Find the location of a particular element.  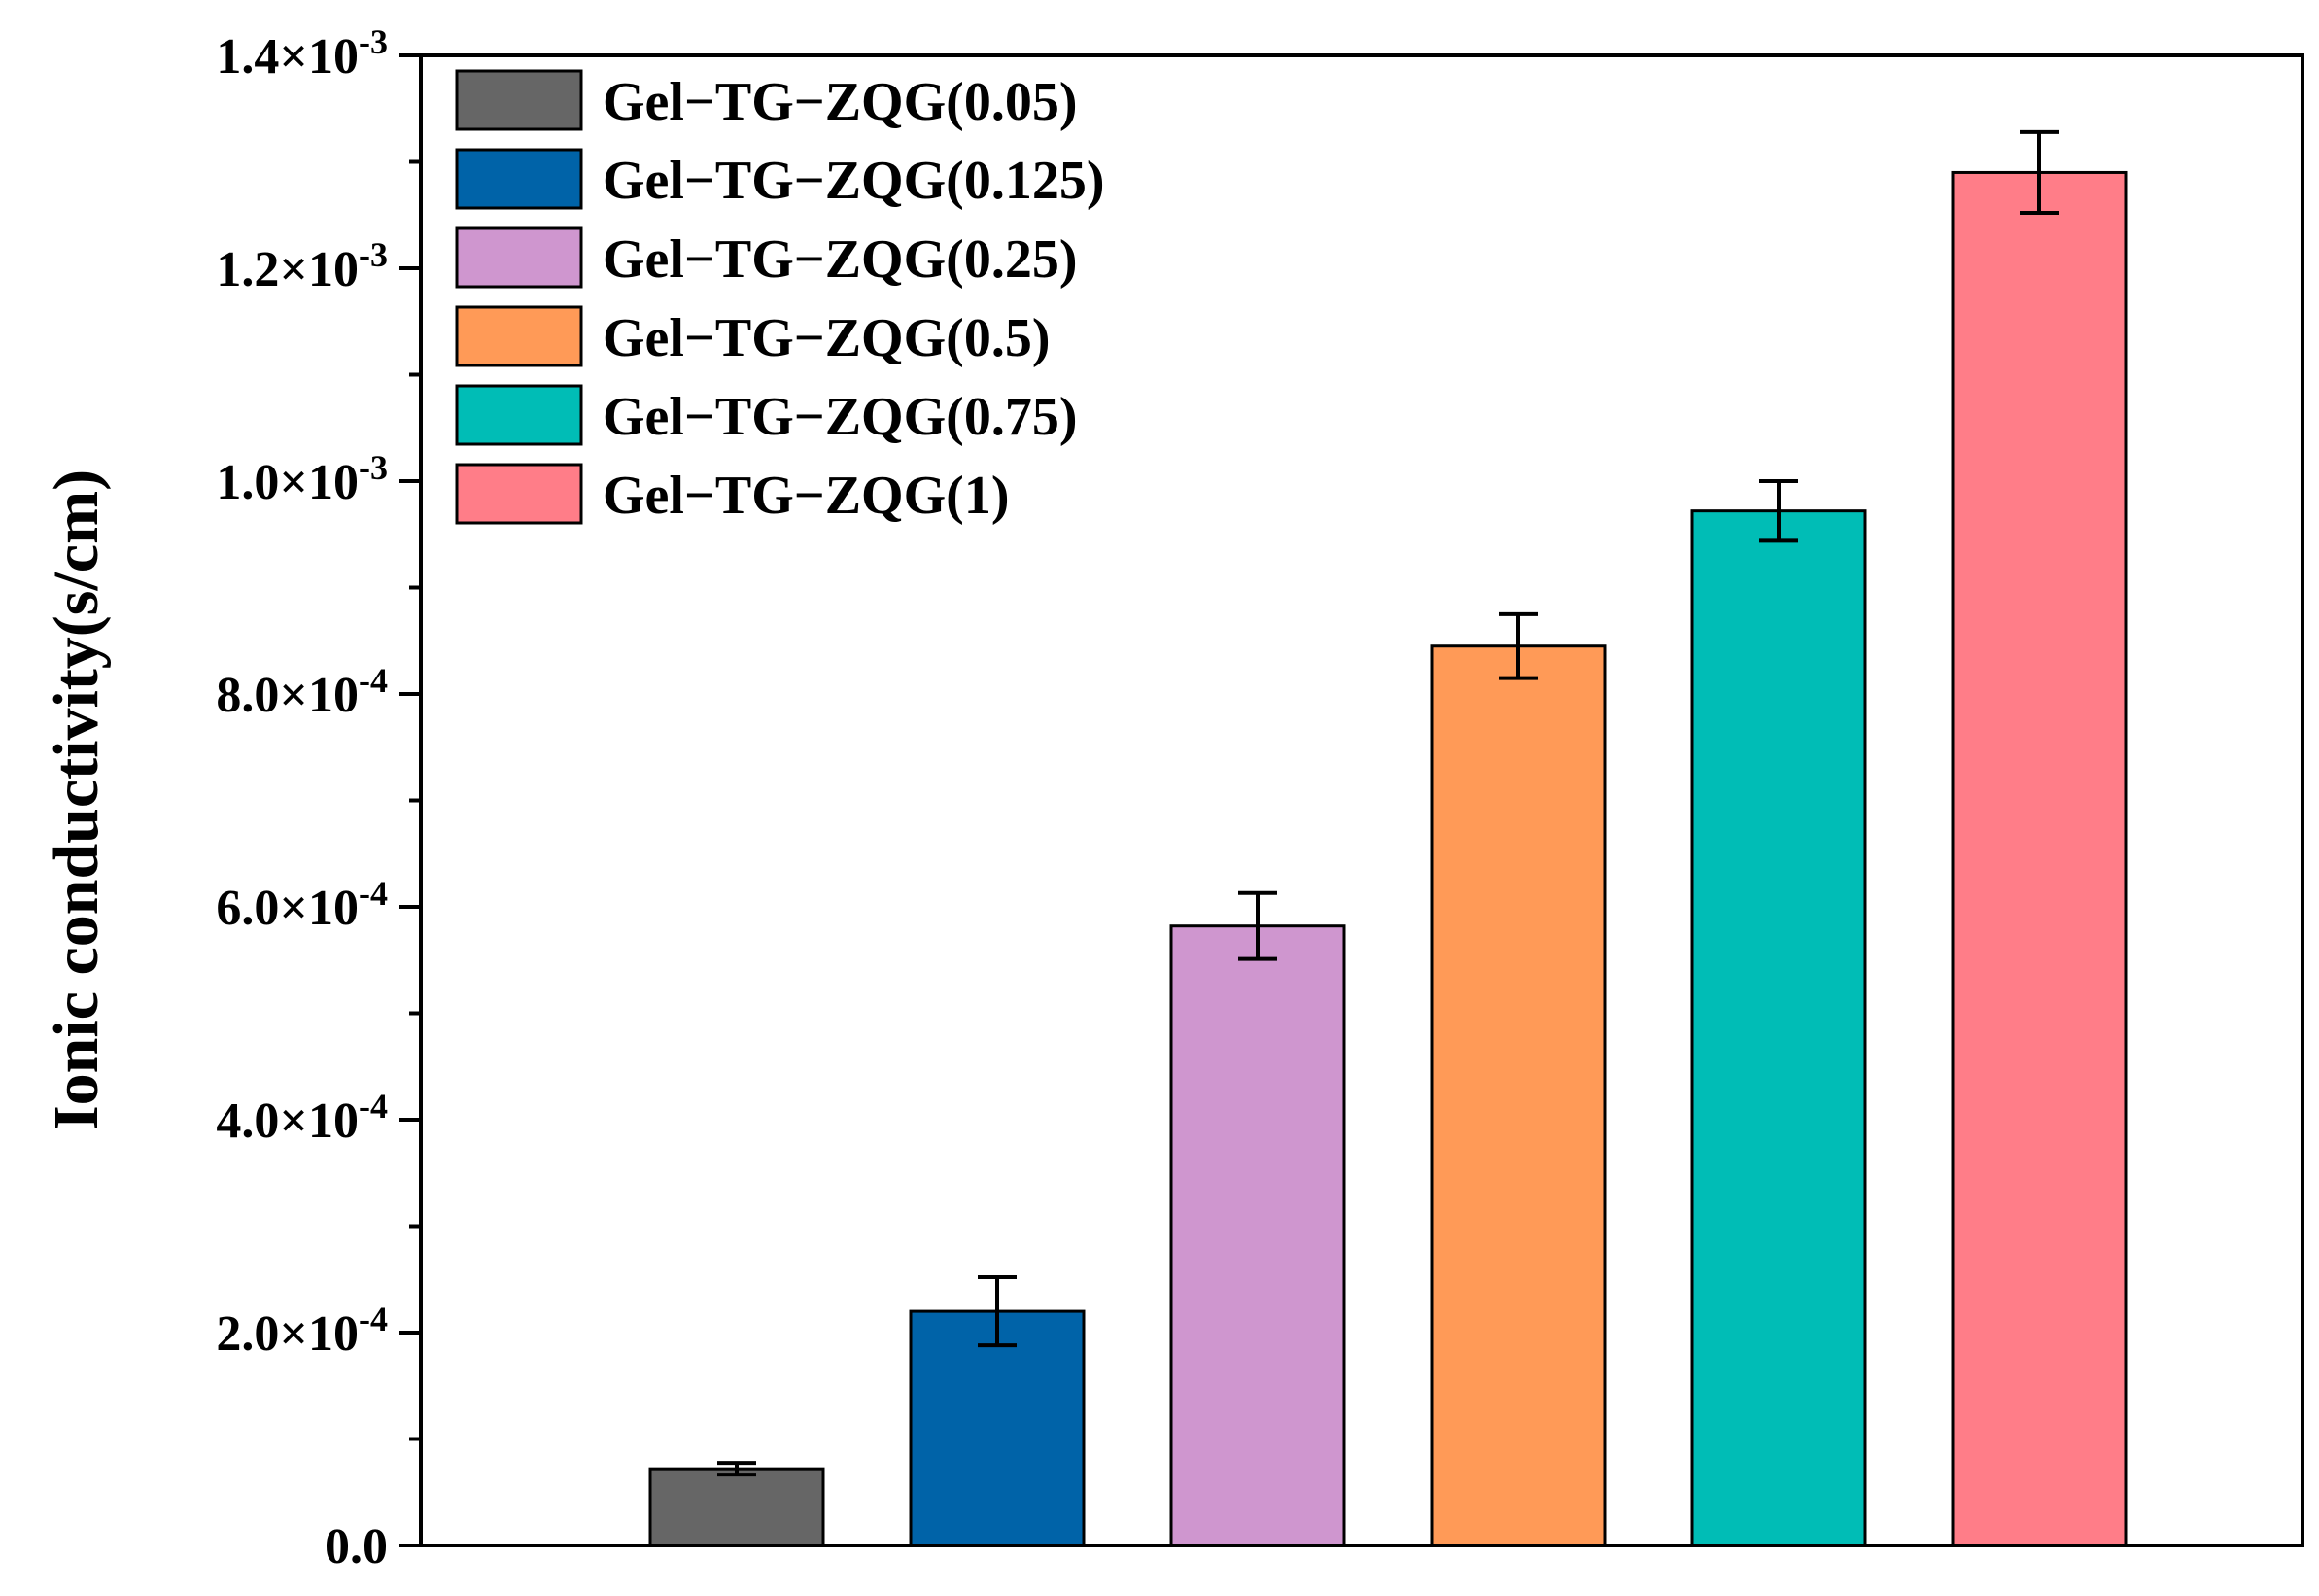

y-tick-label: 1.0×10⁻³ is located at coordinates (302, 479).